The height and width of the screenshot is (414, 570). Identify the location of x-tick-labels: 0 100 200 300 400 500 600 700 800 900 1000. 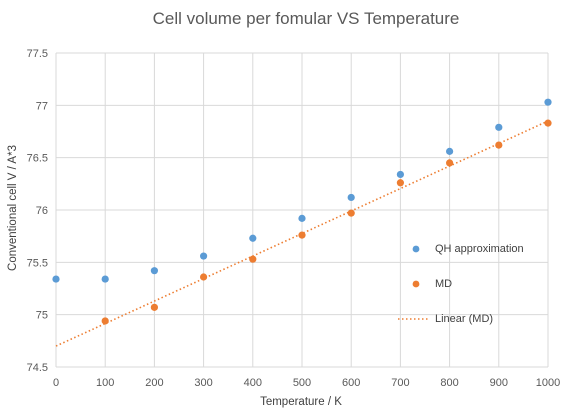
(306, 383).